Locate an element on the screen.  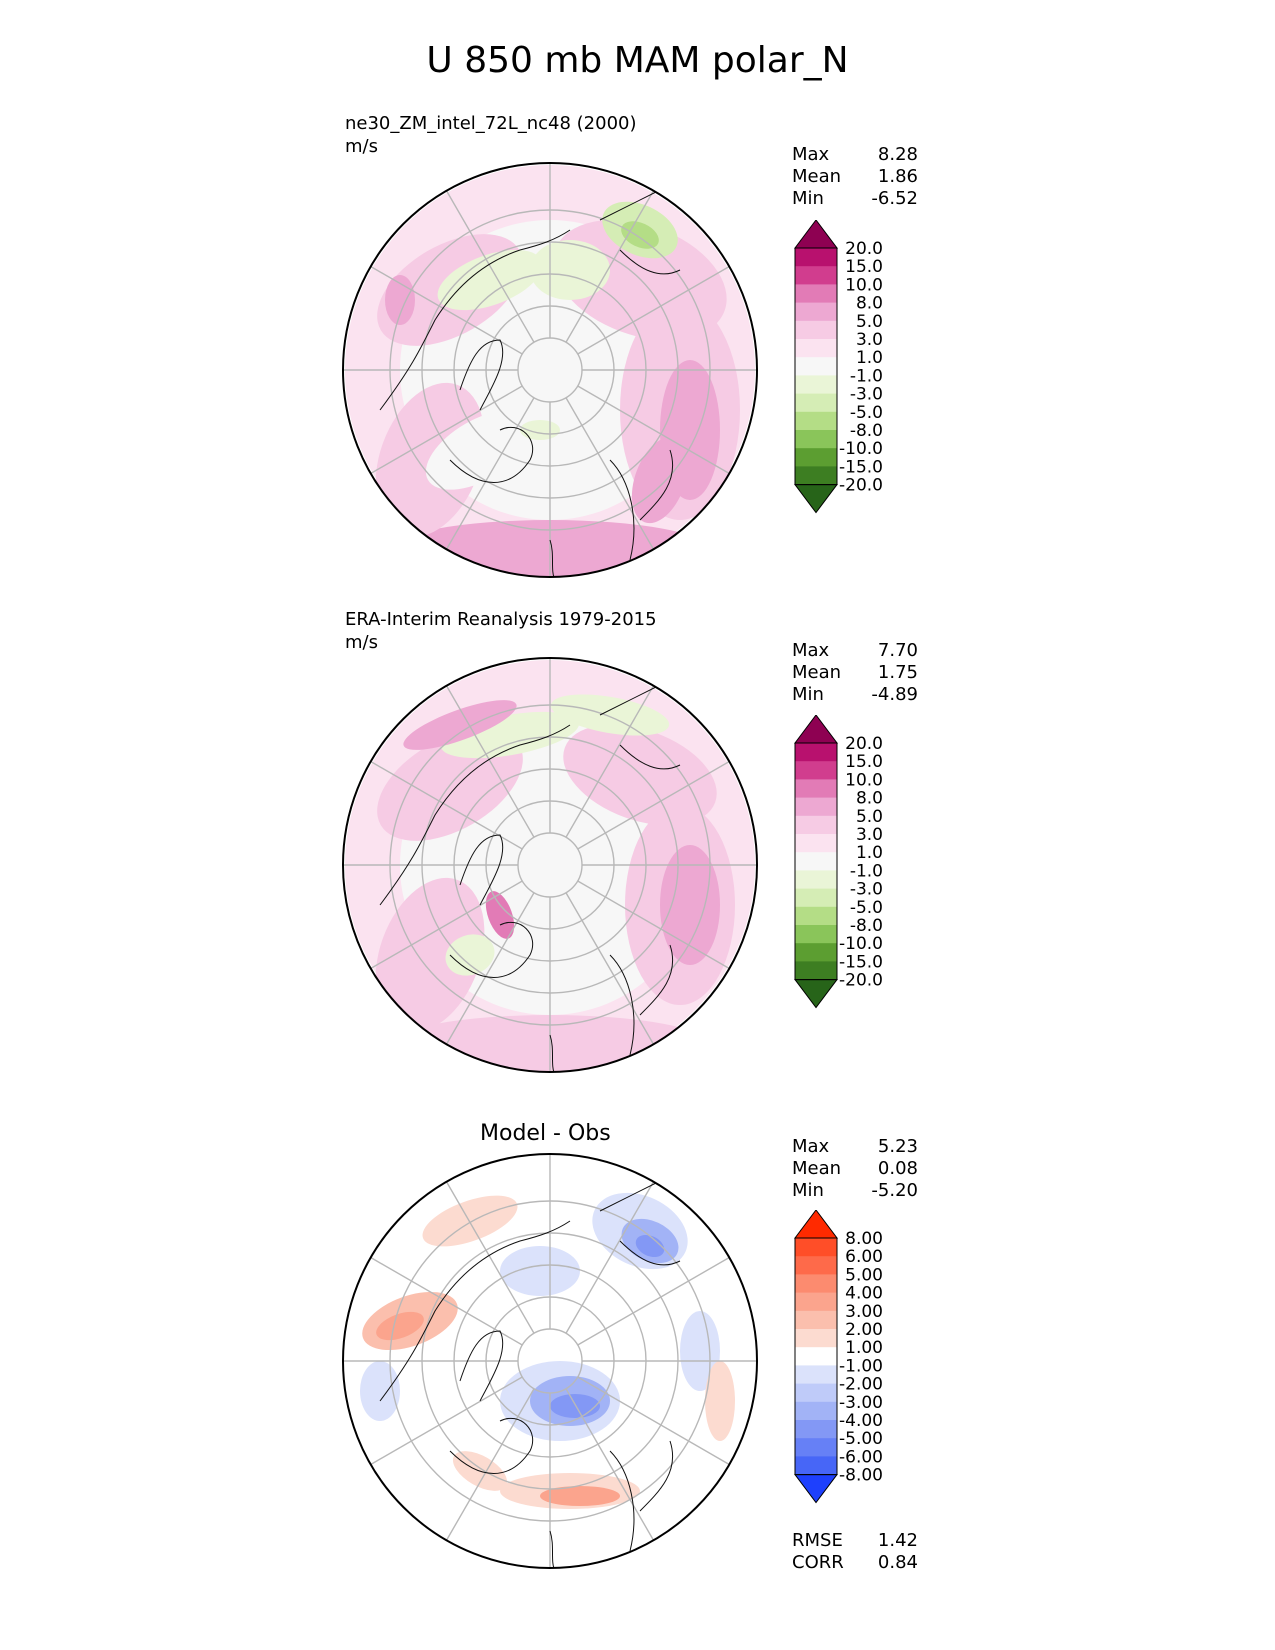
colorbar-tick-label: -8.0 is located at coordinates (866, 926).